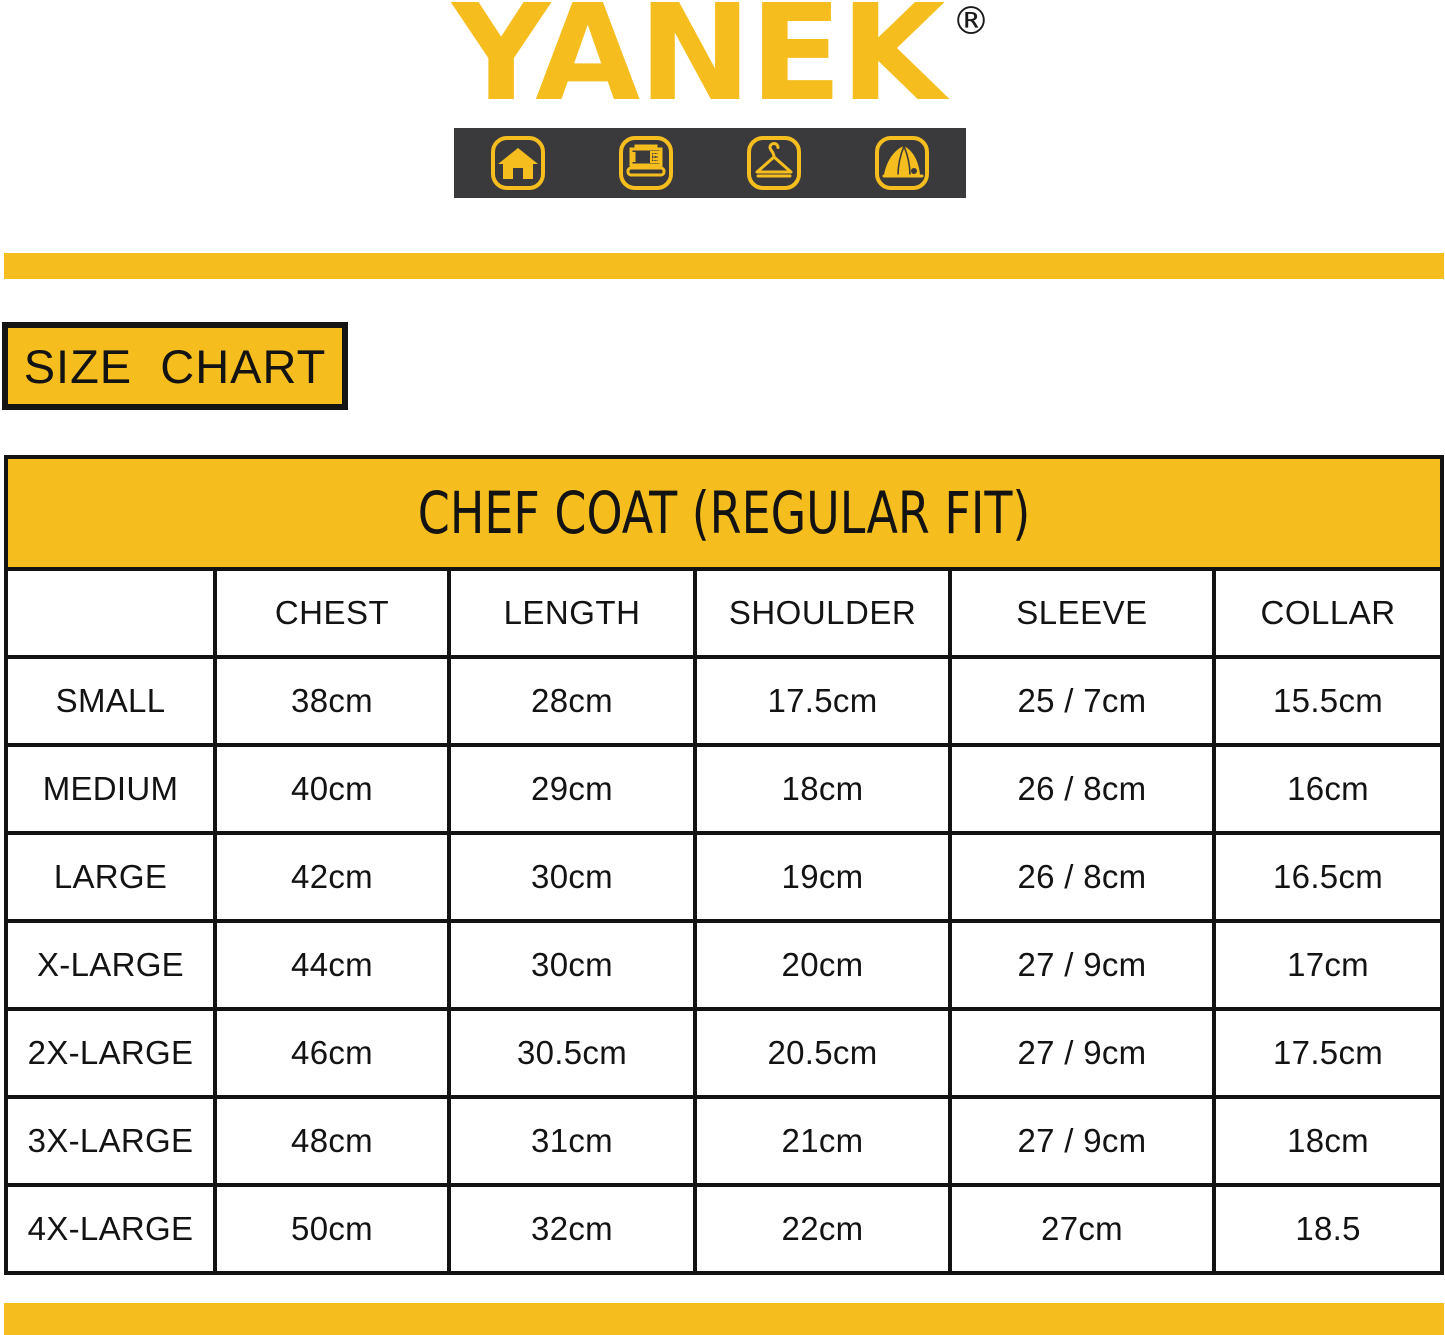  What do you see at coordinates (1328, 1229) in the screenshot?
I see `cell-collar: 18.5` at bounding box center [1328, 1229].